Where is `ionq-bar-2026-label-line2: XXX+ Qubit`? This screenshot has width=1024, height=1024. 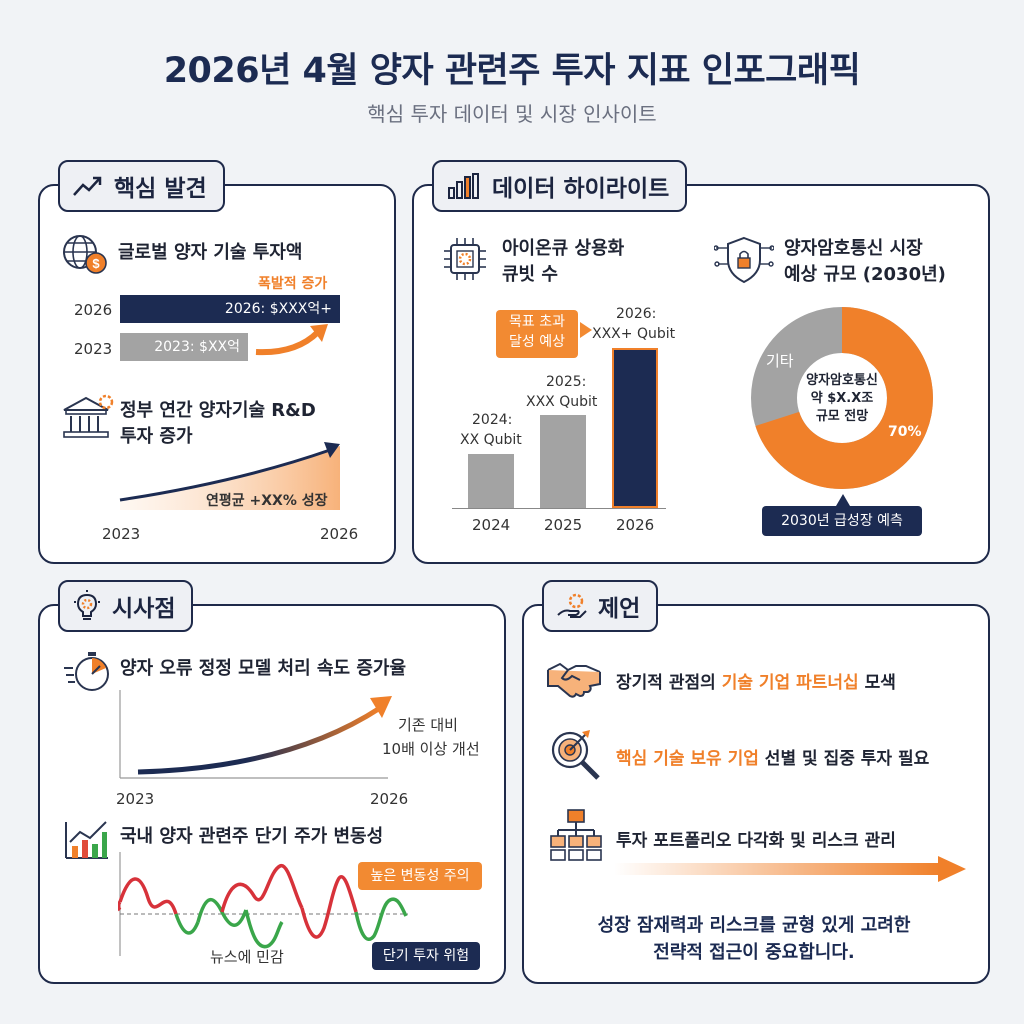 ionq-bar-2026-label-line2: XXX+ Qubit is located at coordinates (634, 334).